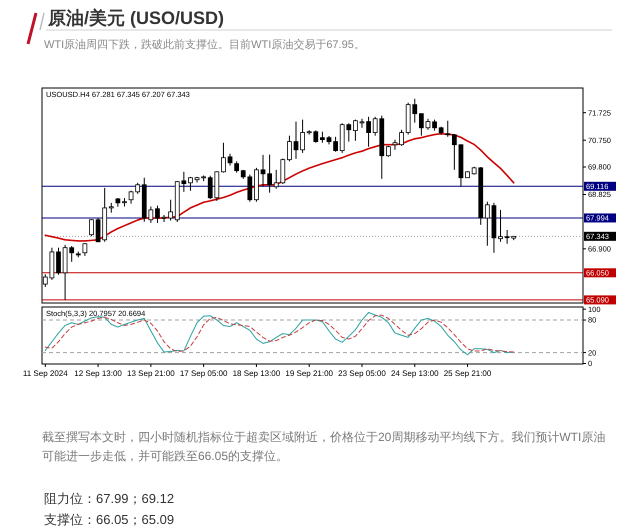  What do you see at coordinates (45, 373) in the screenshot?
I see `x-tick-label: 11 Sep 2024` at bounding box center [45, 373].